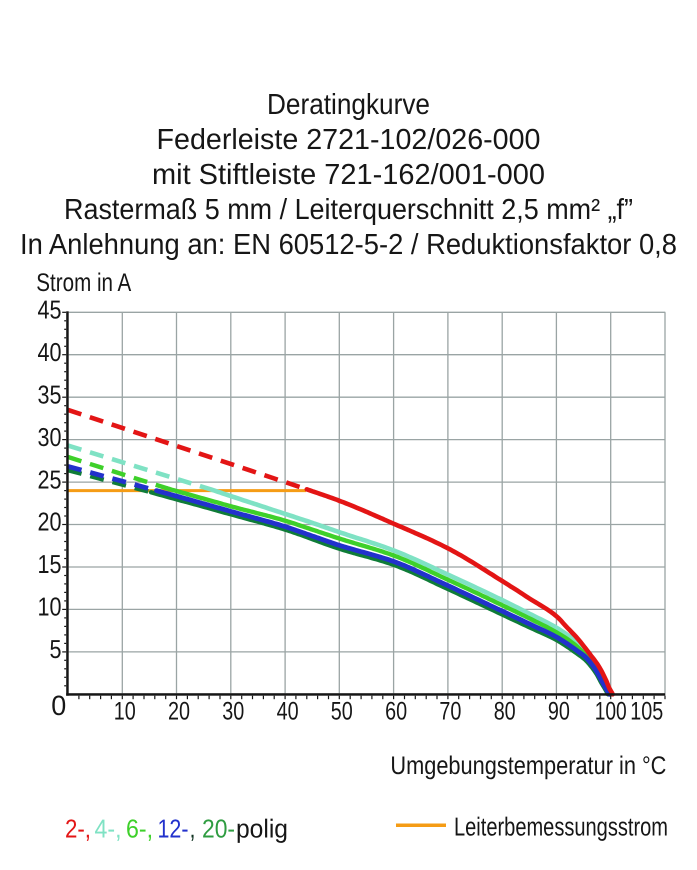  What do you see at coordinates (559, 712) in the screenshot?
I see `svg-text: 90` at bounding box center [559, 712].